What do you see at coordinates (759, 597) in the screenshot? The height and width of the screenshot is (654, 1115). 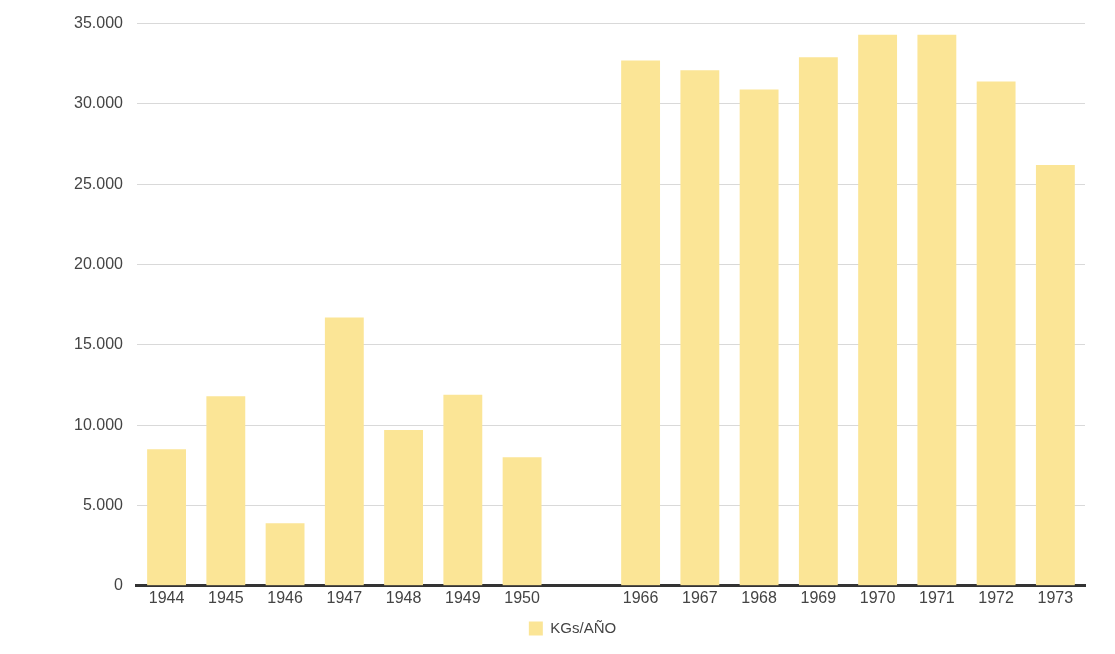 I see `x-tick-label: 1968` at bounding box center [759, 597].